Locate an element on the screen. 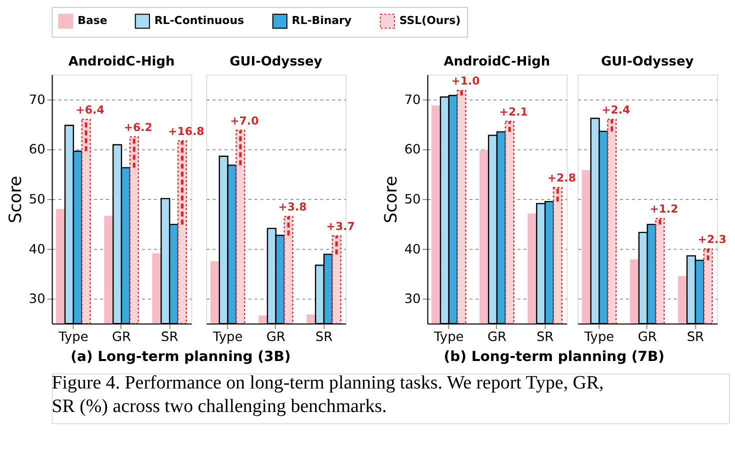 The image size is (735, 449). annotation: +6.4 is located at coordinates (90, 109).